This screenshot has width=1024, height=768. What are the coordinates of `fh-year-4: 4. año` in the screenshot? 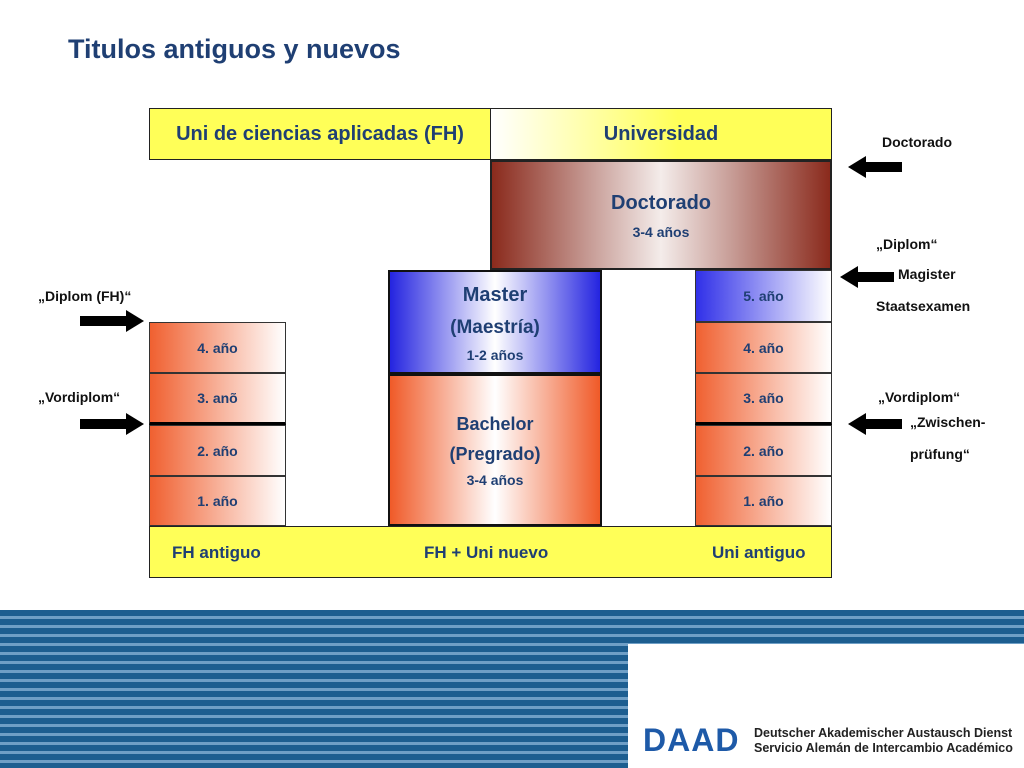 It's located at (217, 347).